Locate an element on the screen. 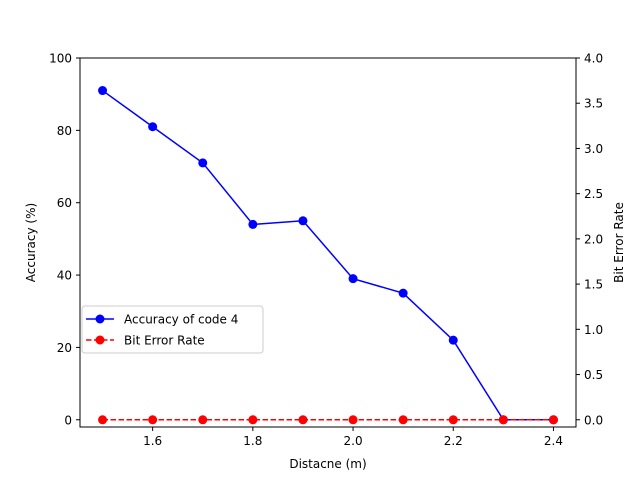 The width and height of the screenshot is (640, 480). y-axis-right: 0.0 0.5 1.0 1.5 2.0 2.5 3.0 3.5 4.0 is located at coordinates (589, 239).